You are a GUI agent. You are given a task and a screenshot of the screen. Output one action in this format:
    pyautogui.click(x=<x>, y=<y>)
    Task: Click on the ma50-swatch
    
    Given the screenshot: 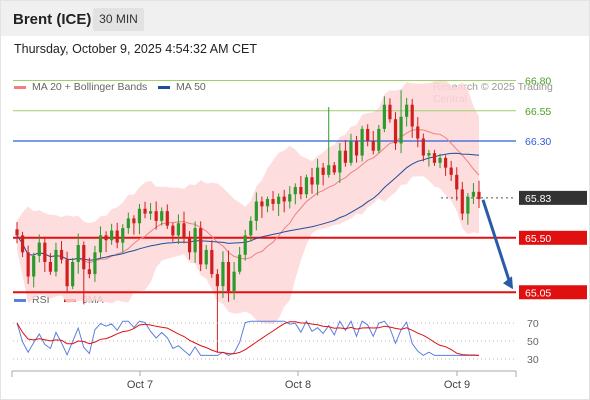 What is the action you would take?
    pyautogui.click(x=164, y=87)
    